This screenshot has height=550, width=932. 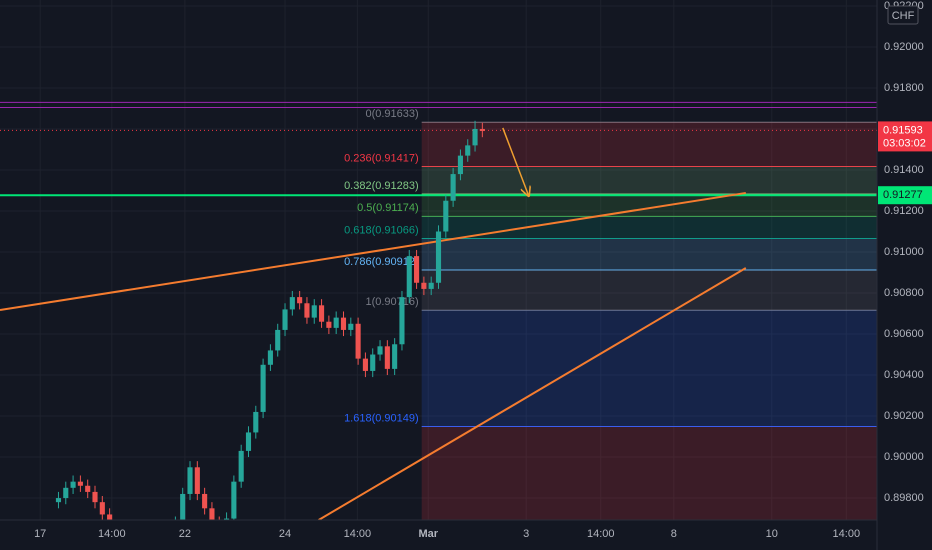 I want to click on x-tick-label: Mar, so click(x=428, y=534).